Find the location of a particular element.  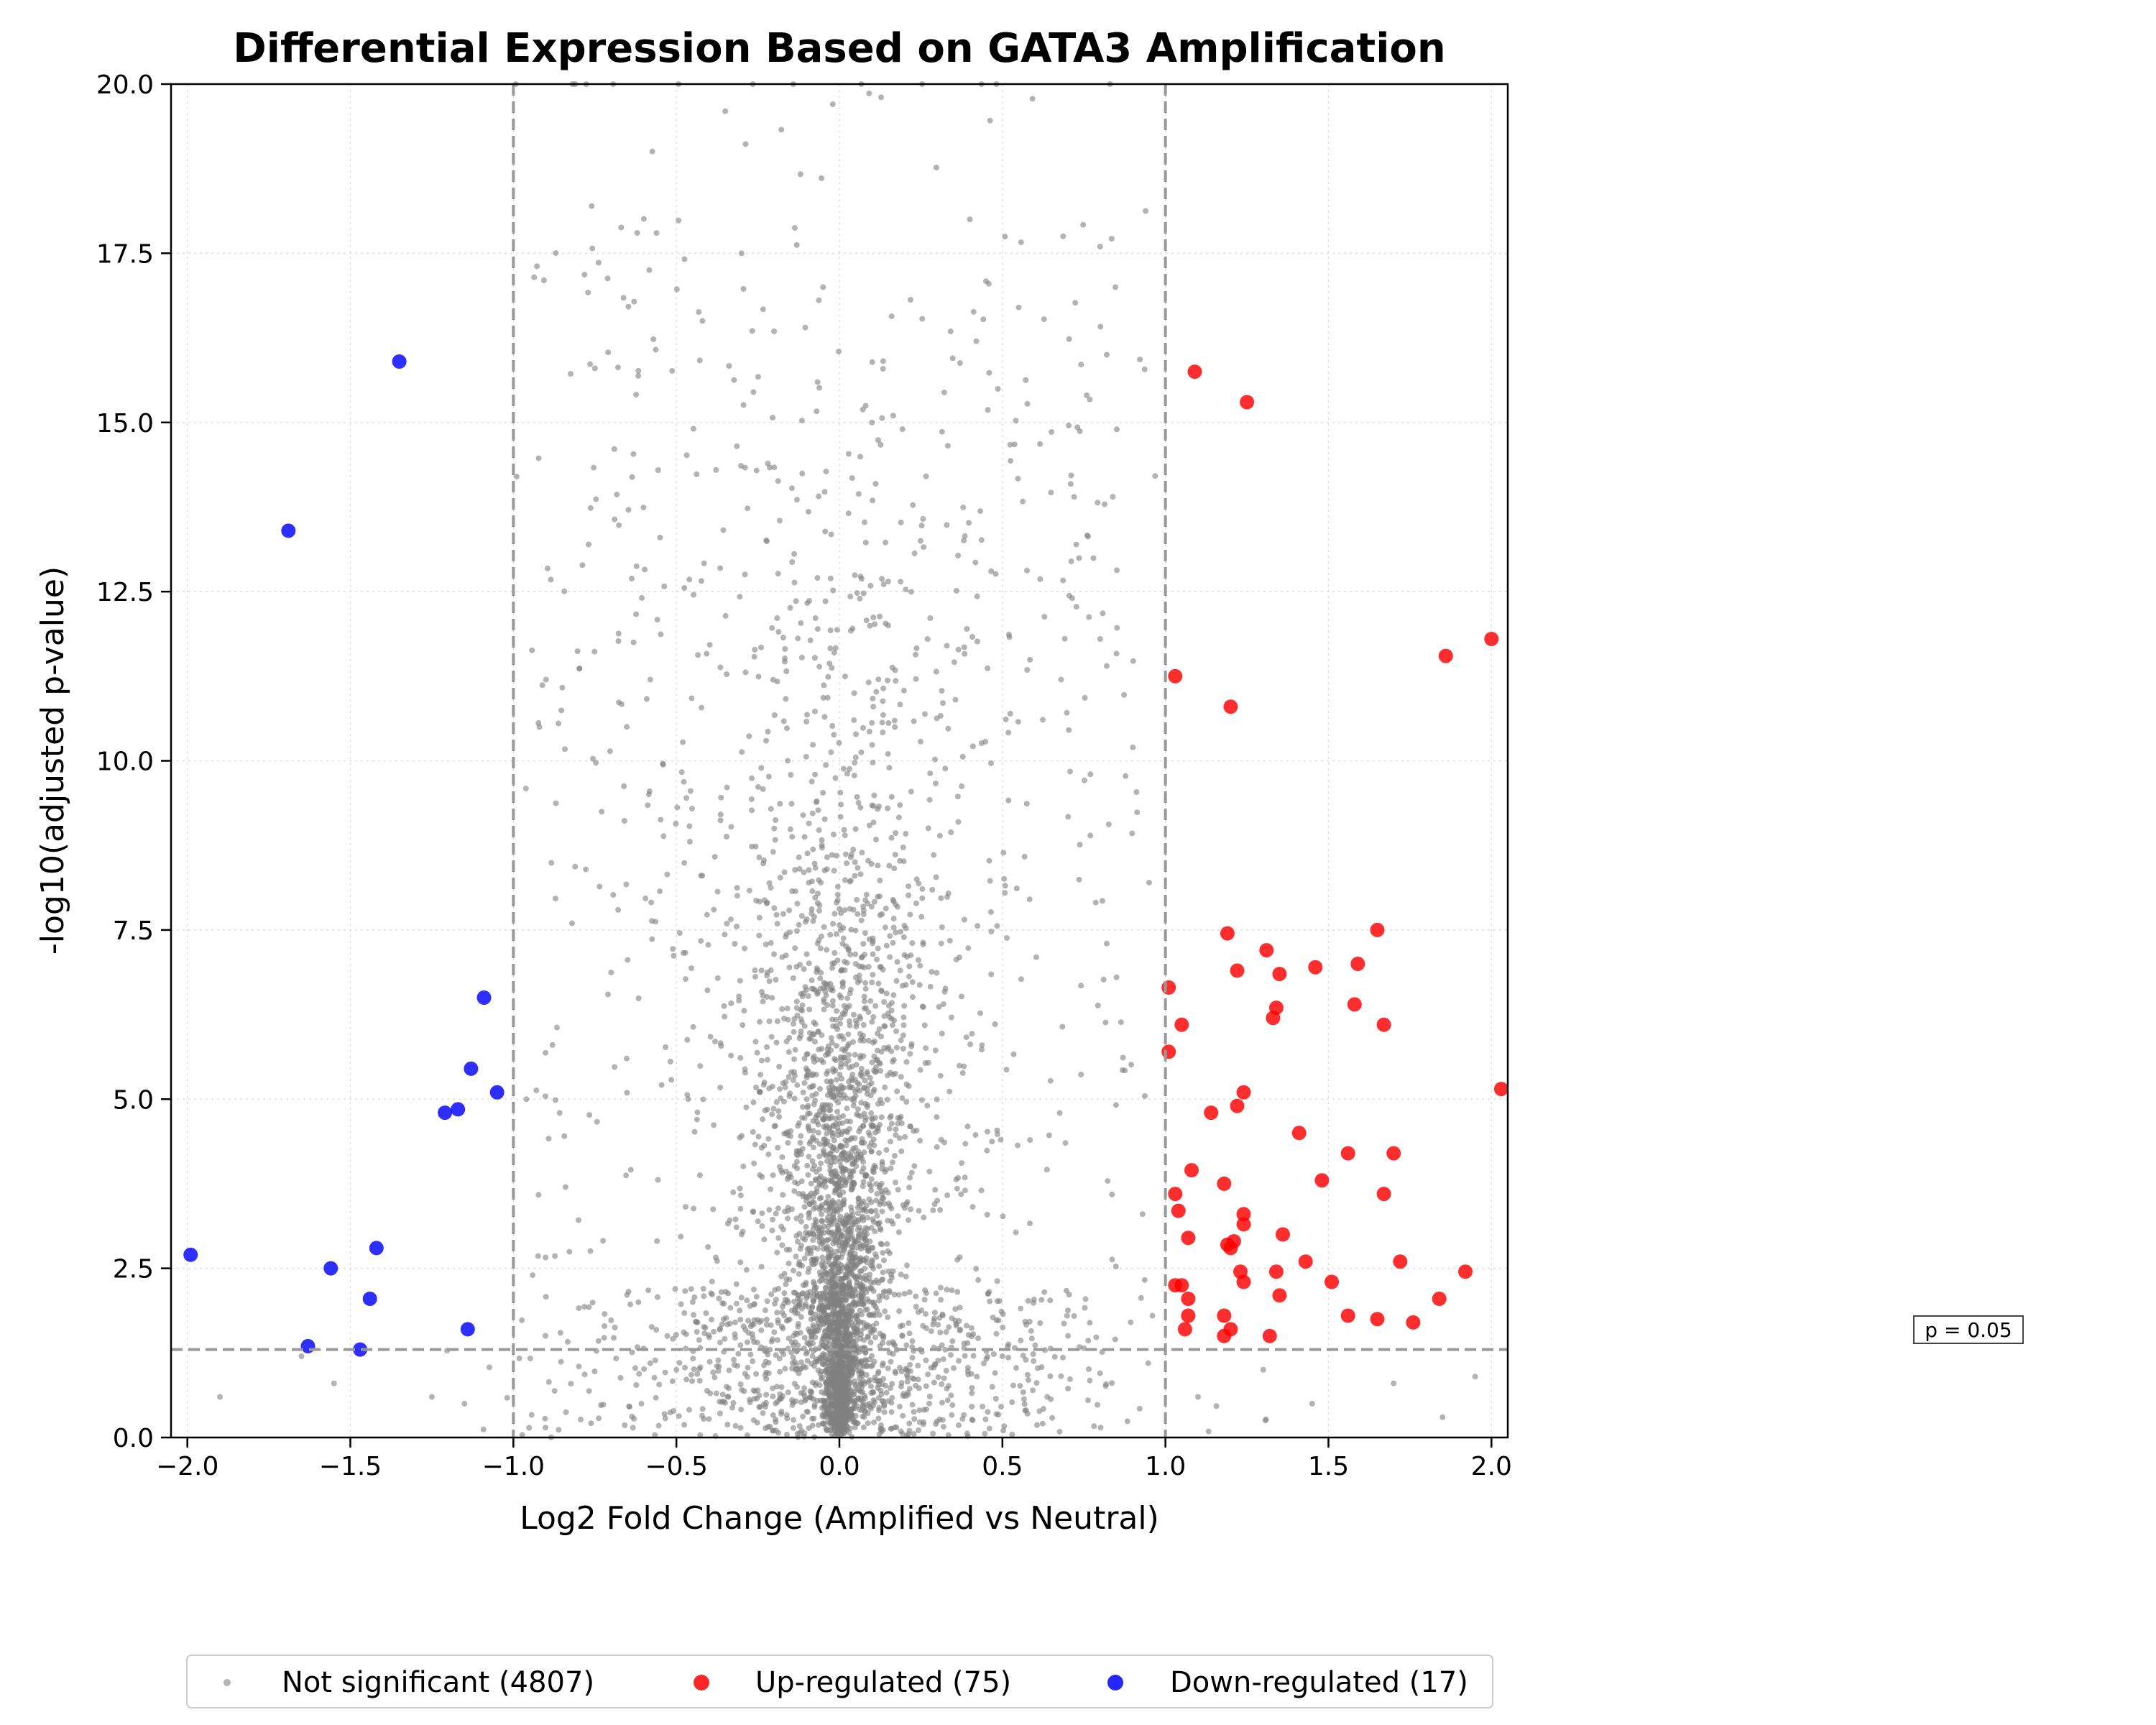

down-regulated-point is located at coordinates (376, 1248).